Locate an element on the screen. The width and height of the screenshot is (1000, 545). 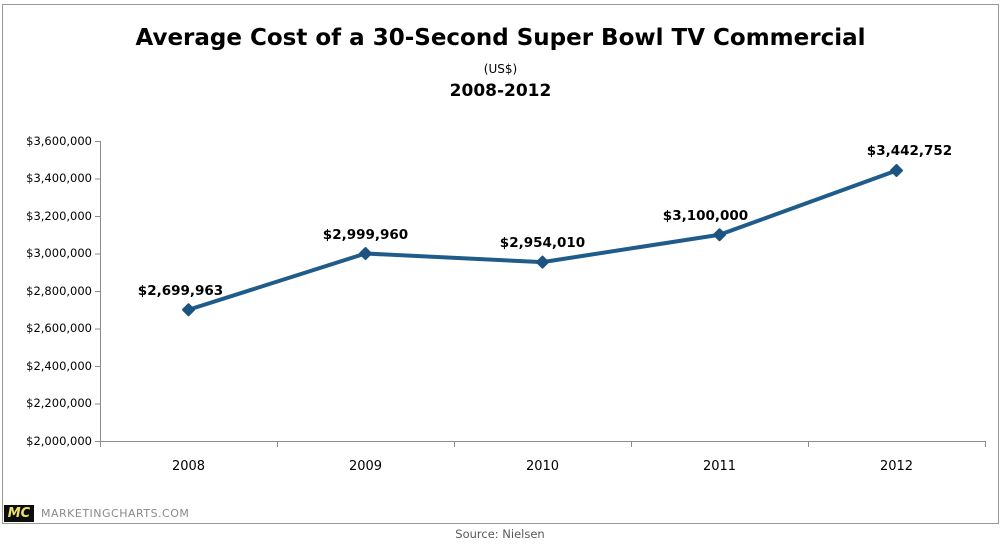
brand-logo: MC MARKETINGCHARTS.COM is located at coordinates (96, 513).